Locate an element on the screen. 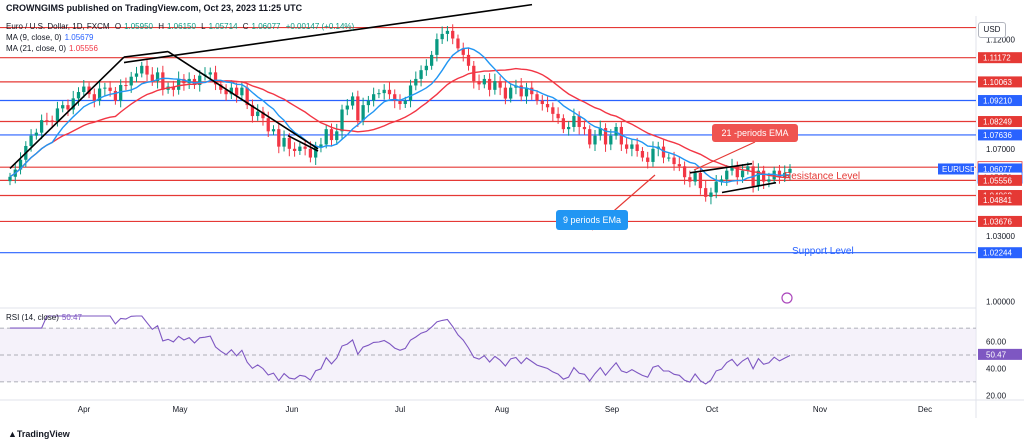  ma9-legend: MA (9, close, 0) 1.05679 is located at coordinates (51, 37).